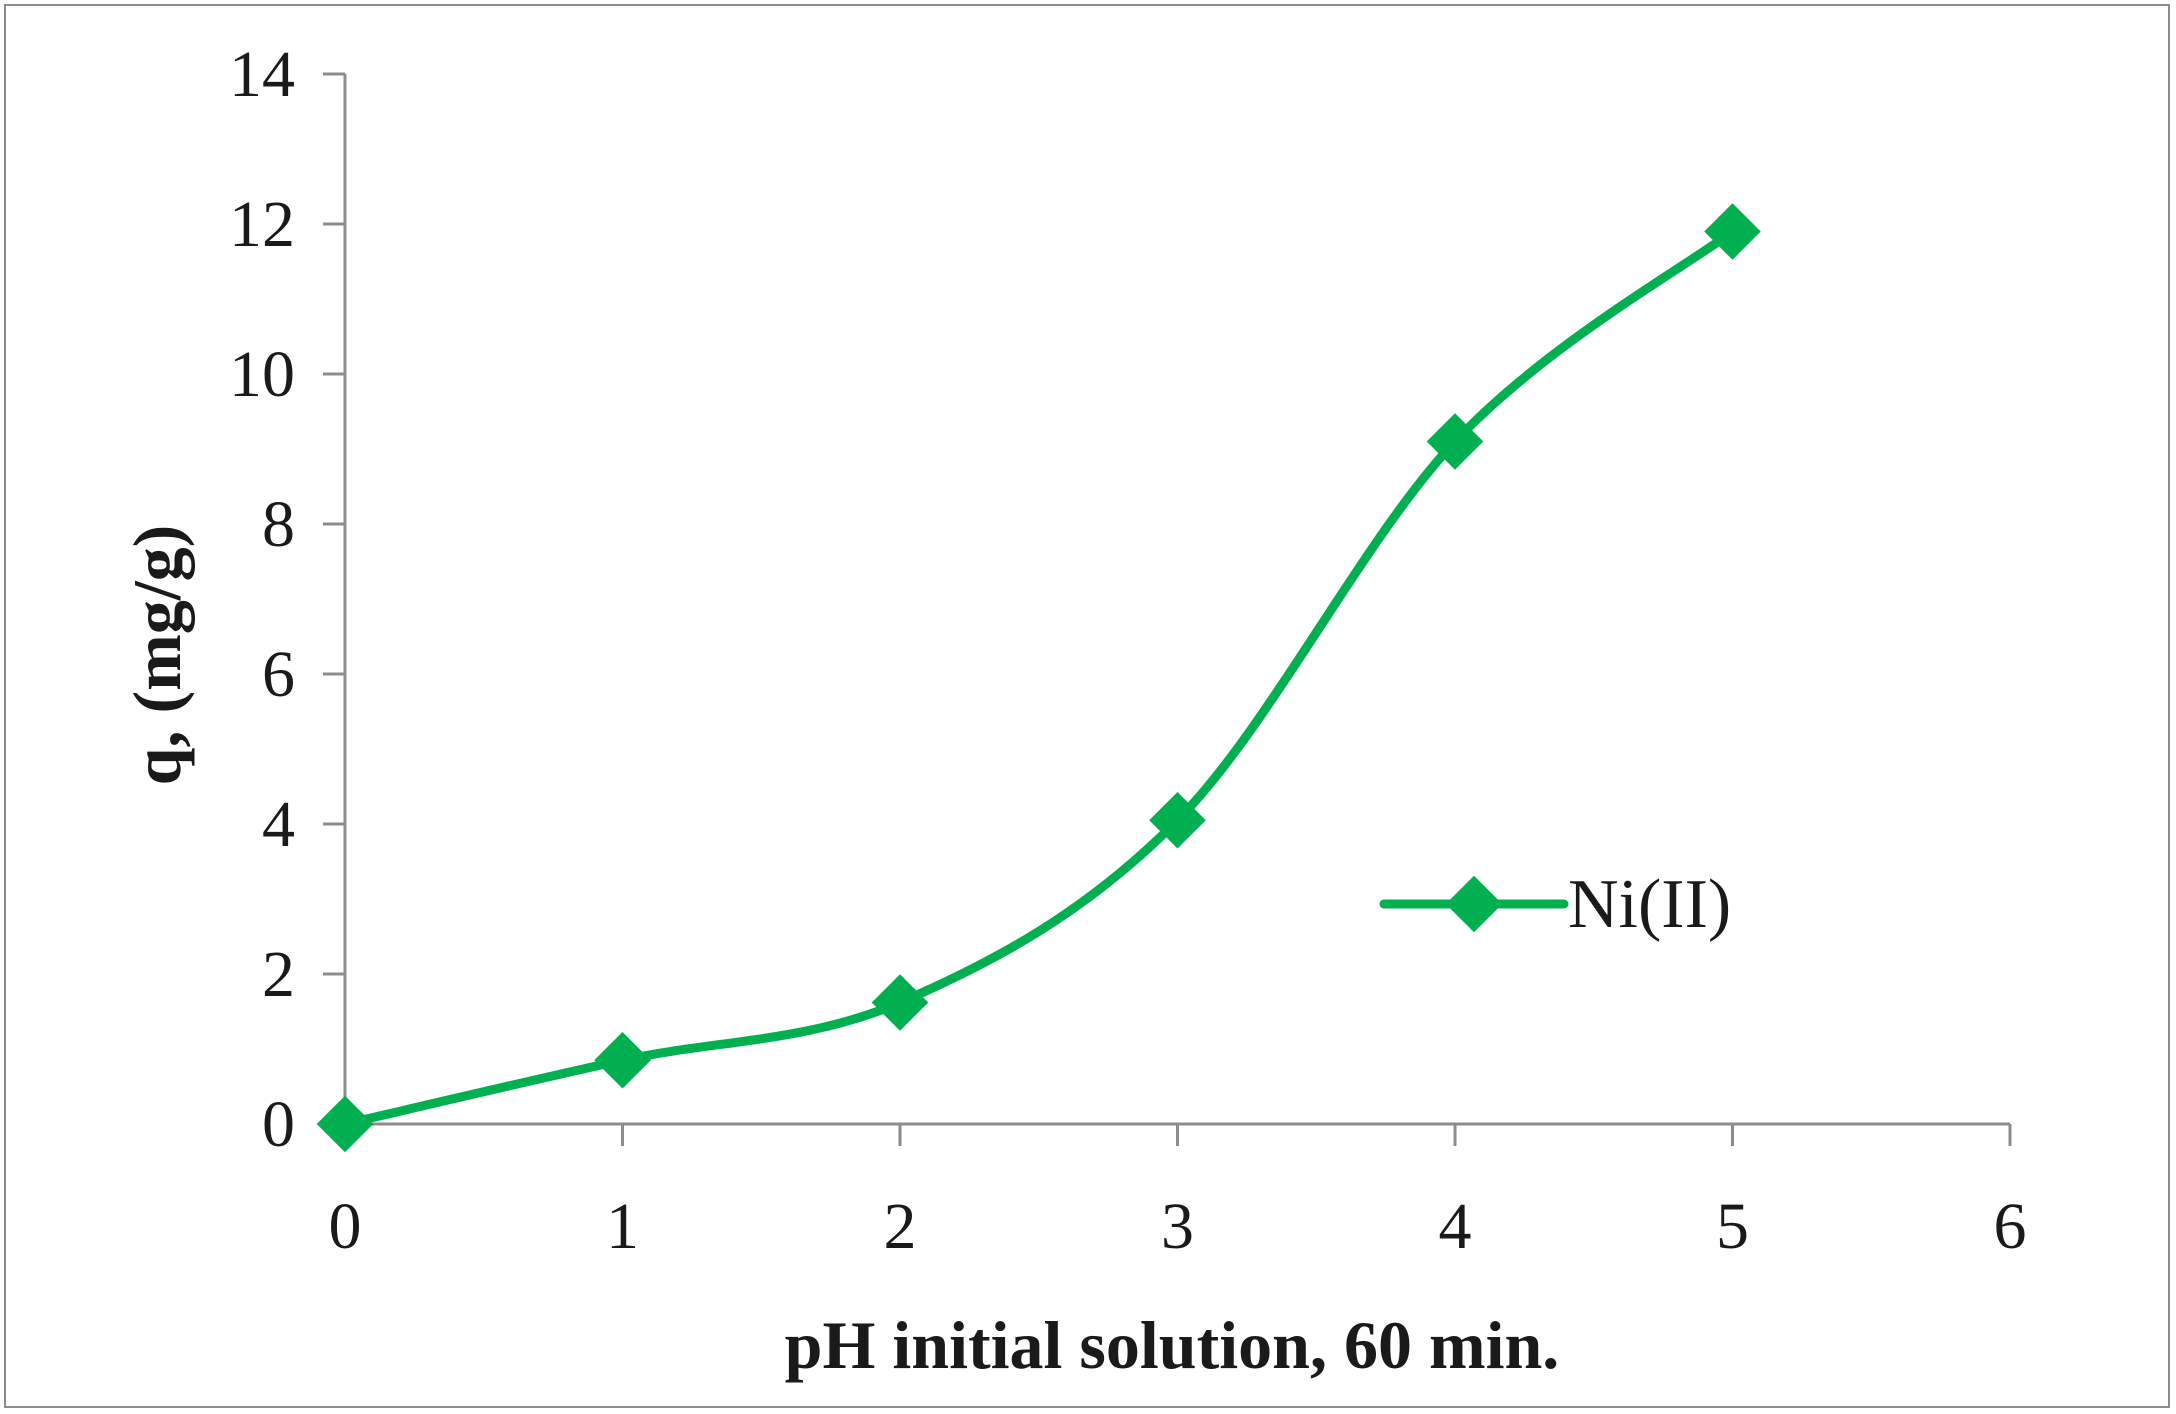  Describe the element at coordinates (1474, 904) in the screenshot. I see `legend-marker-diamond` at that location.